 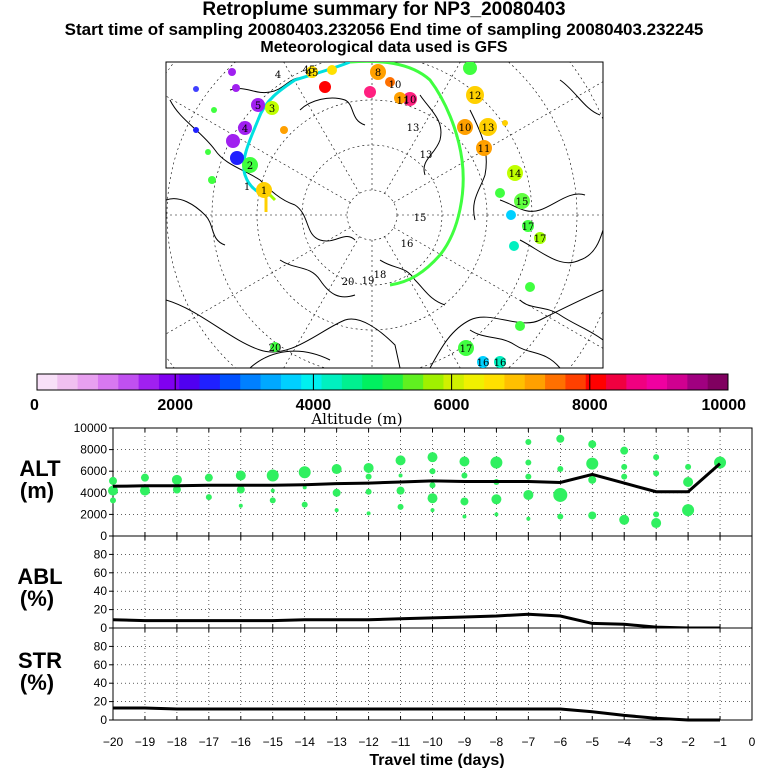 What do you see at coordinates (101, 665) in the screenshot?
I see `y-tick-label: 60` at bounding box center [101, 665].